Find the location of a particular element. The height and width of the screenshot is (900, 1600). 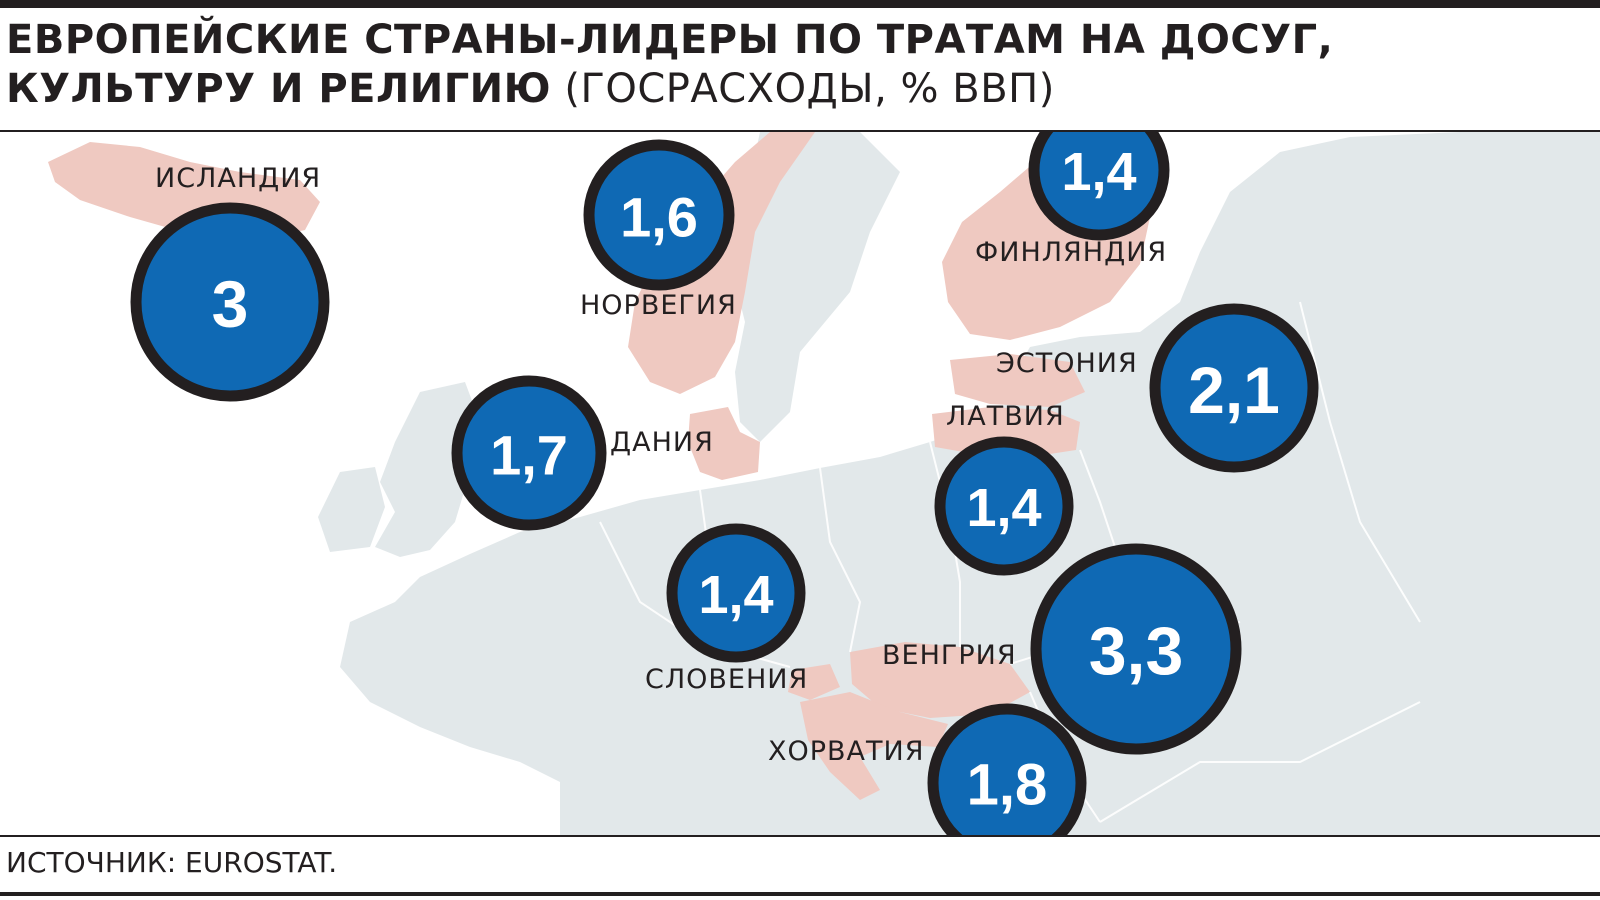

bubble-latvia: 1,4 is located at coordinates (1004, 506).